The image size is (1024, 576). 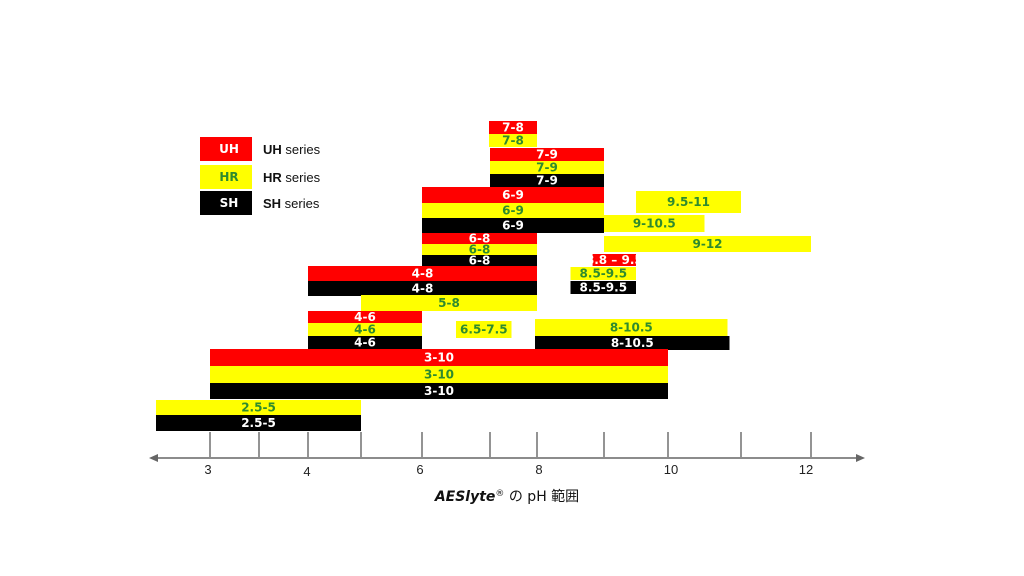 I want to click on legend-label: SH series, so click(x=291, y=203).